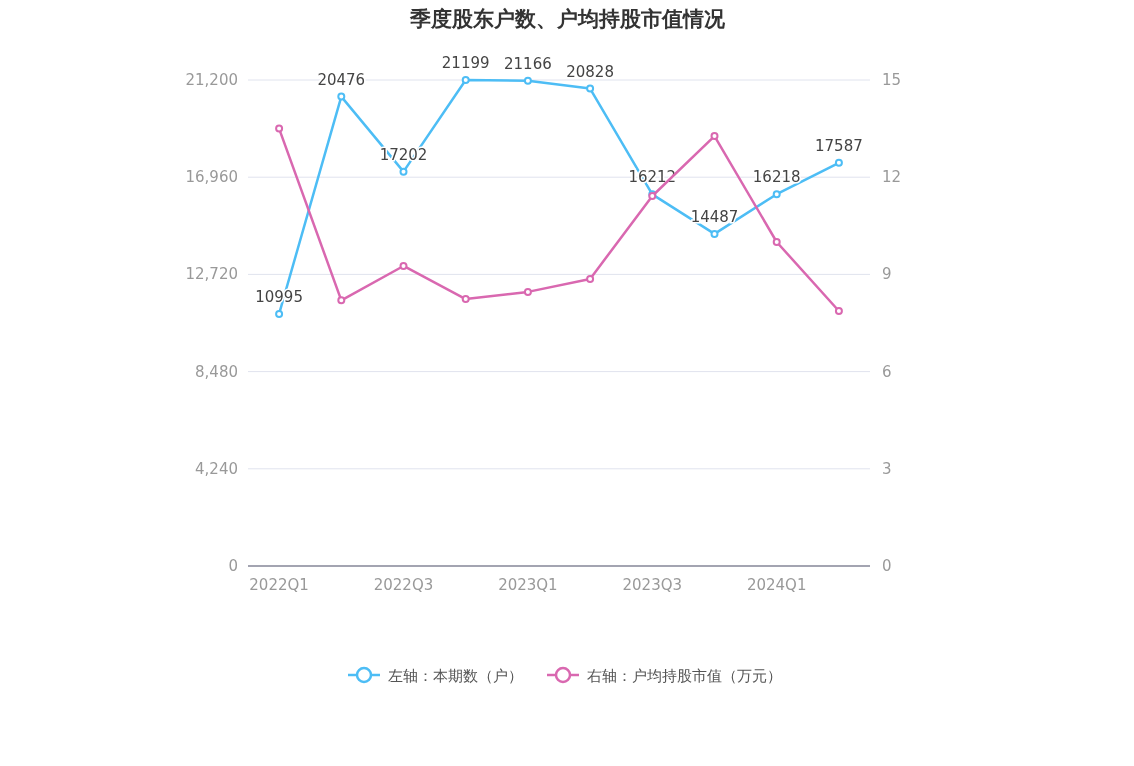 The height and width of the screenshot is (766, 1134). What do you see at coordinates (528, 585) in the screenshot?
I see `x-tick-label: 2023Q1` at bounding box center [528, 585].